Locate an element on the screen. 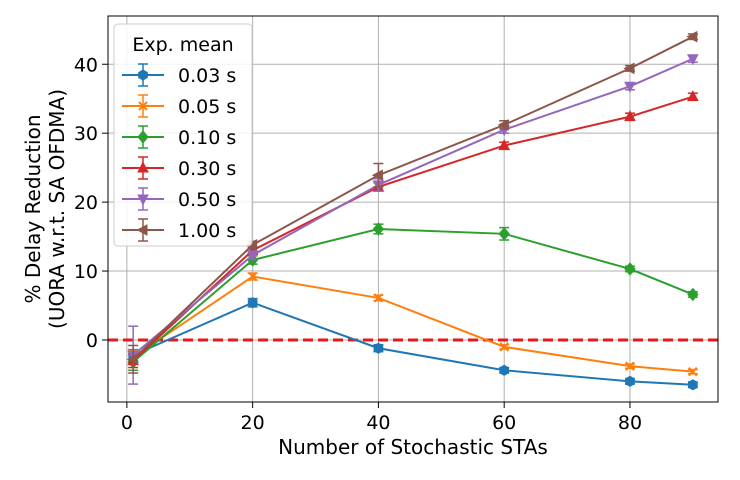 This screenshot has height=480, width=740. legend-entry: 0.03 s is located at coordinates (179, 75).